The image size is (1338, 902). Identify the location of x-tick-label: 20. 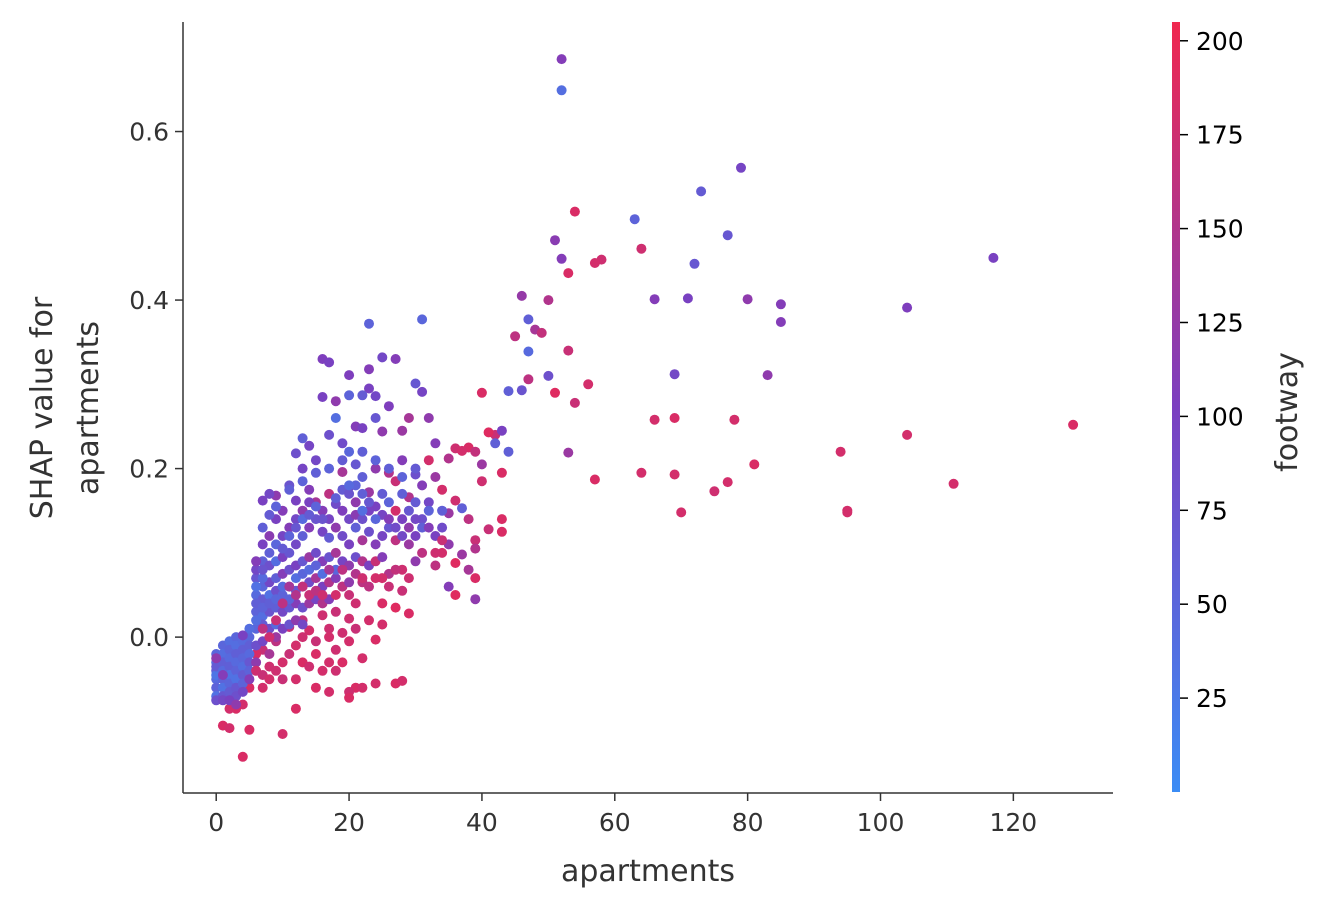
(349, 822).